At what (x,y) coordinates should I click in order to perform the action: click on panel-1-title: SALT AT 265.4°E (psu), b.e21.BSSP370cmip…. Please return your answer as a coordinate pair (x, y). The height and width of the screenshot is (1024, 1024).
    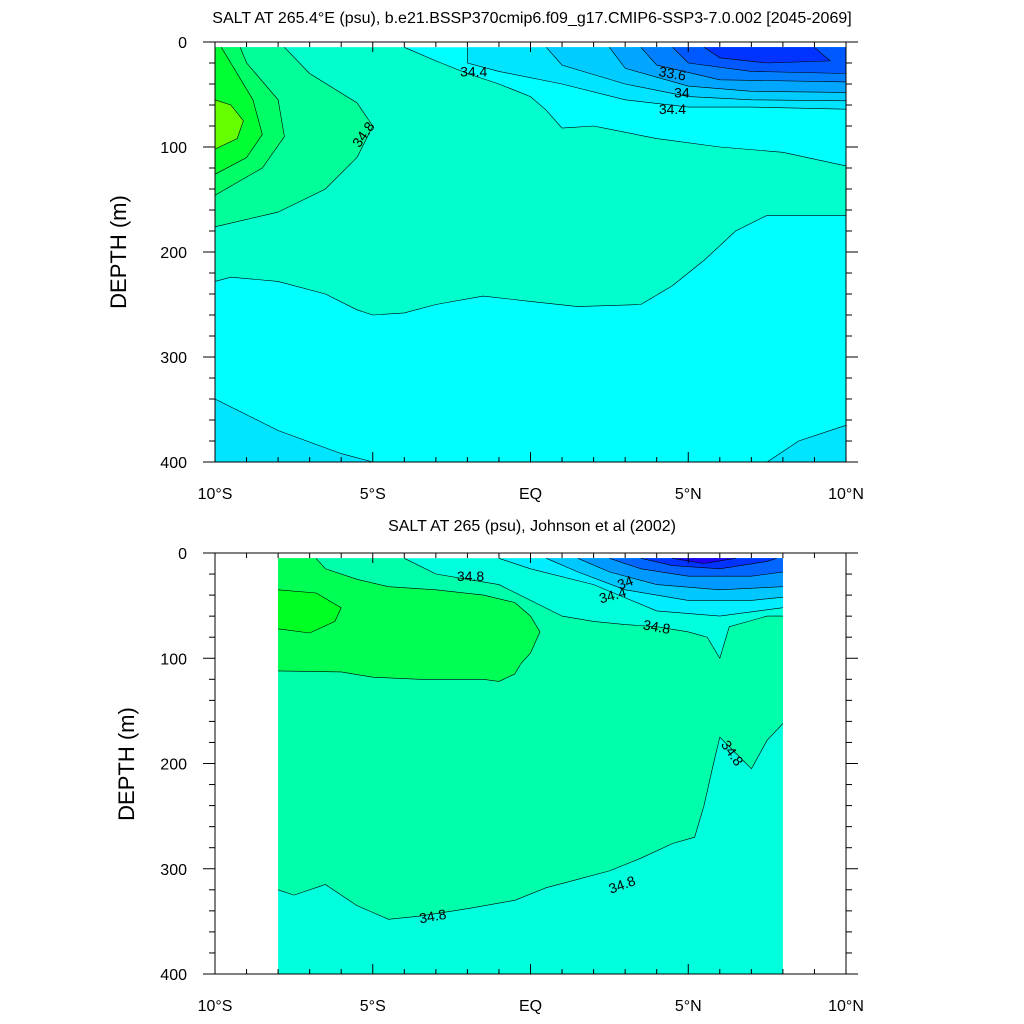
    Looking at the image, I should click on (531, 18).